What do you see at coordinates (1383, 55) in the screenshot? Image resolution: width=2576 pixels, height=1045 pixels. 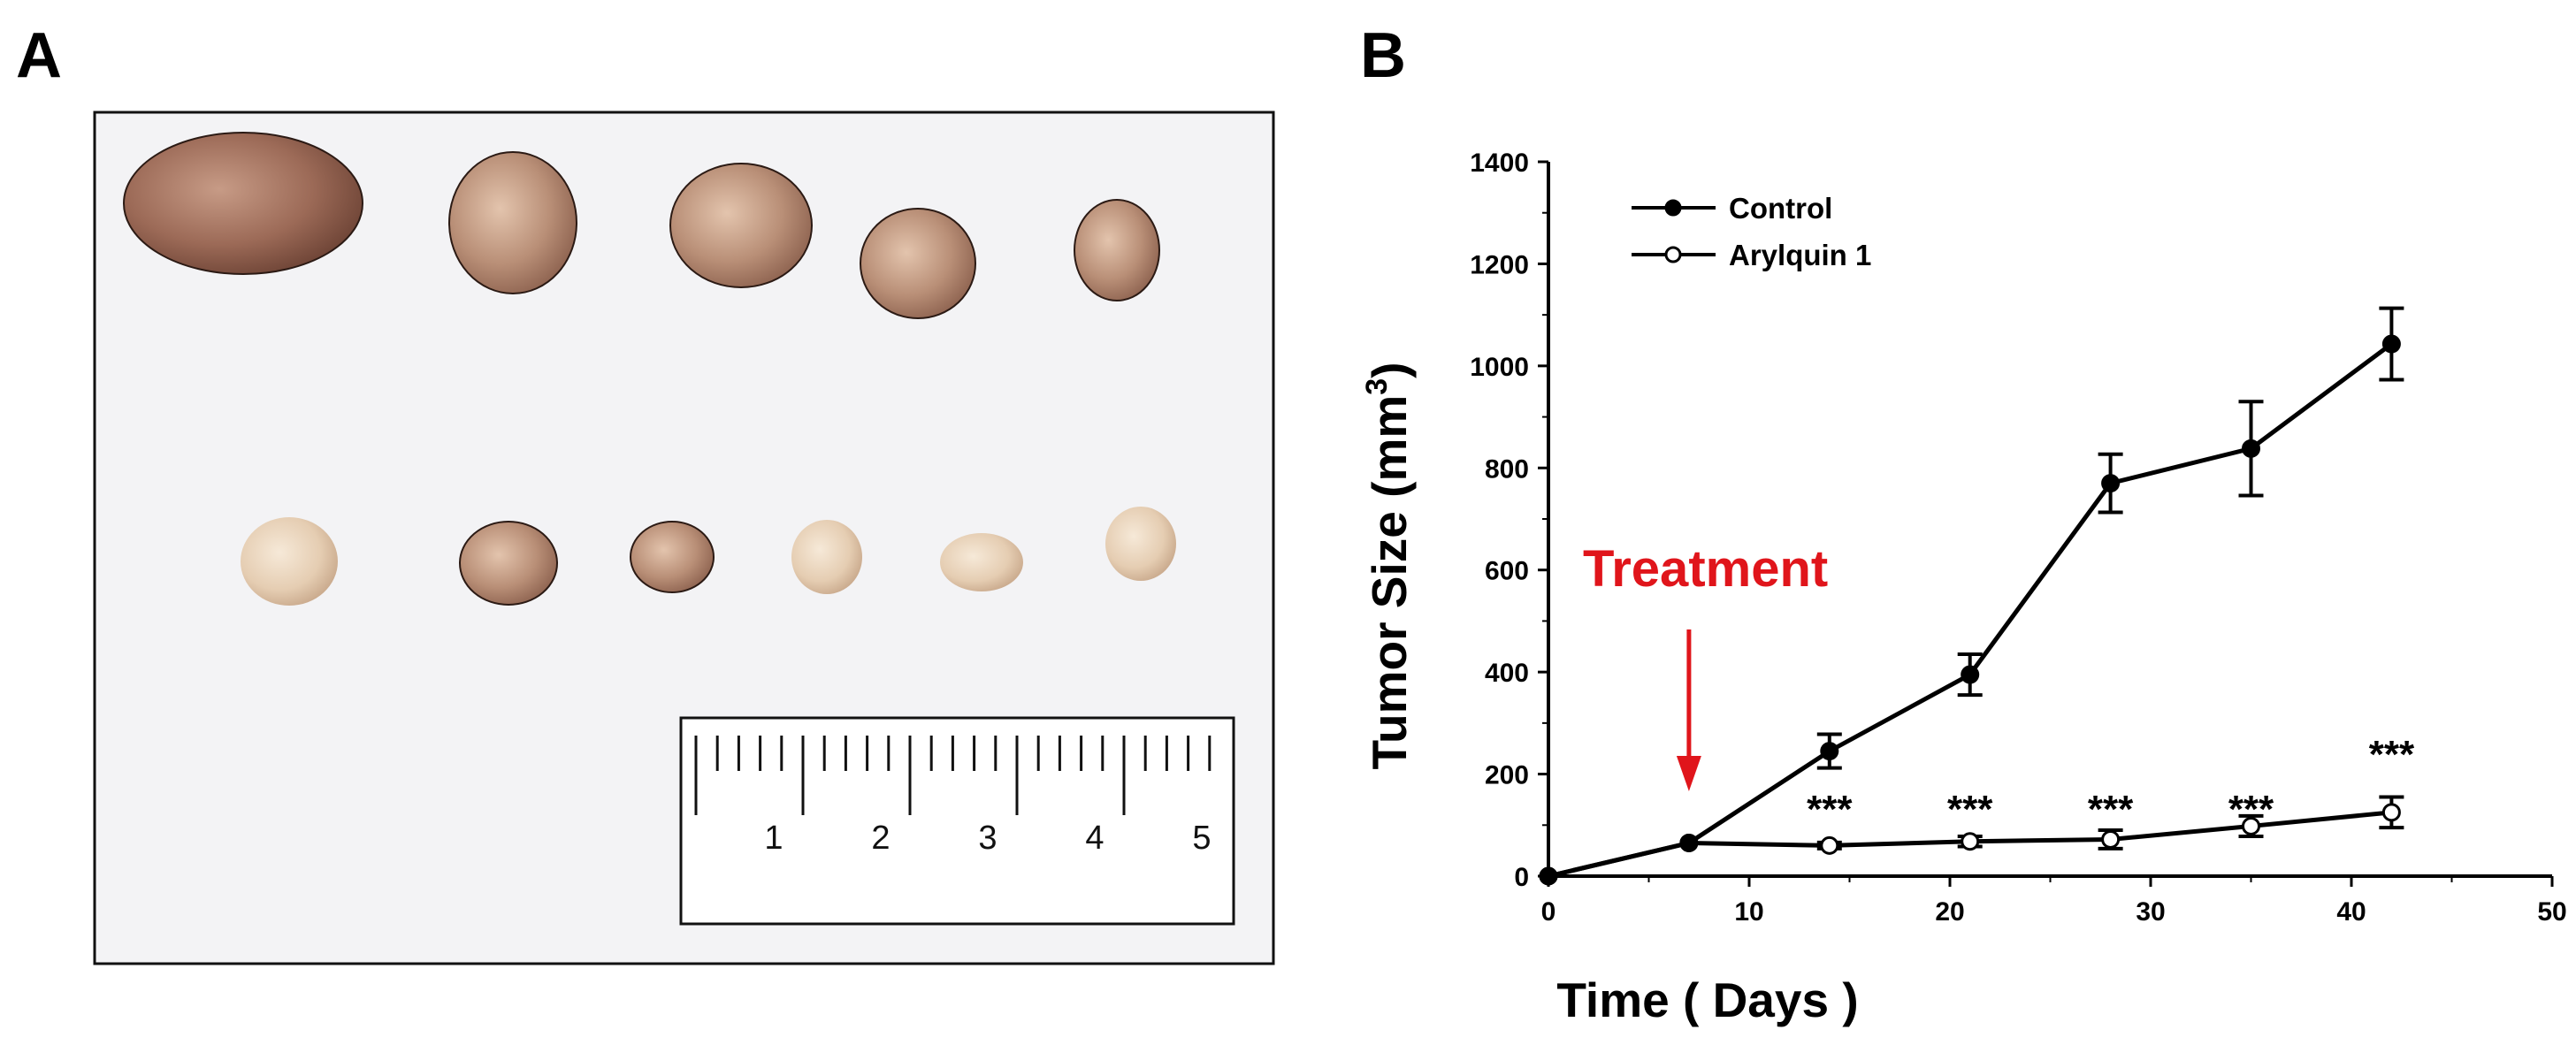 I see `panel-b-label: B` at bounding box center [1383, 55].